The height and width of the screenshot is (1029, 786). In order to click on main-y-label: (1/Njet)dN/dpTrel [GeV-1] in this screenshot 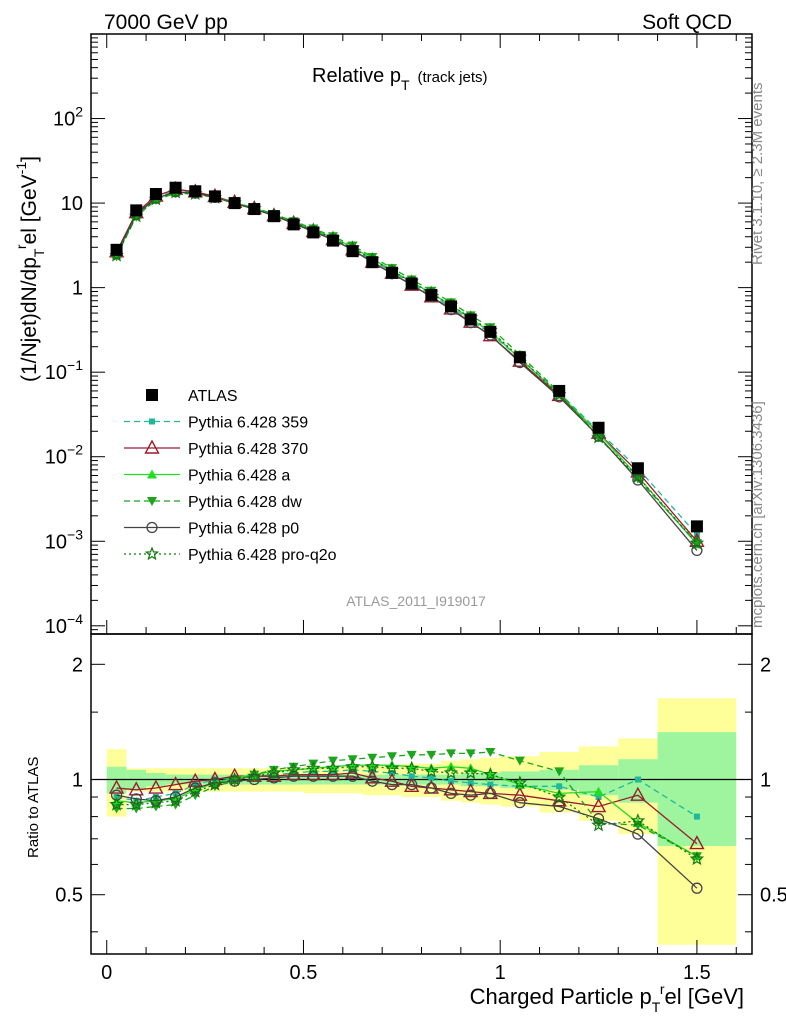, I will do `click(30, 269)`.